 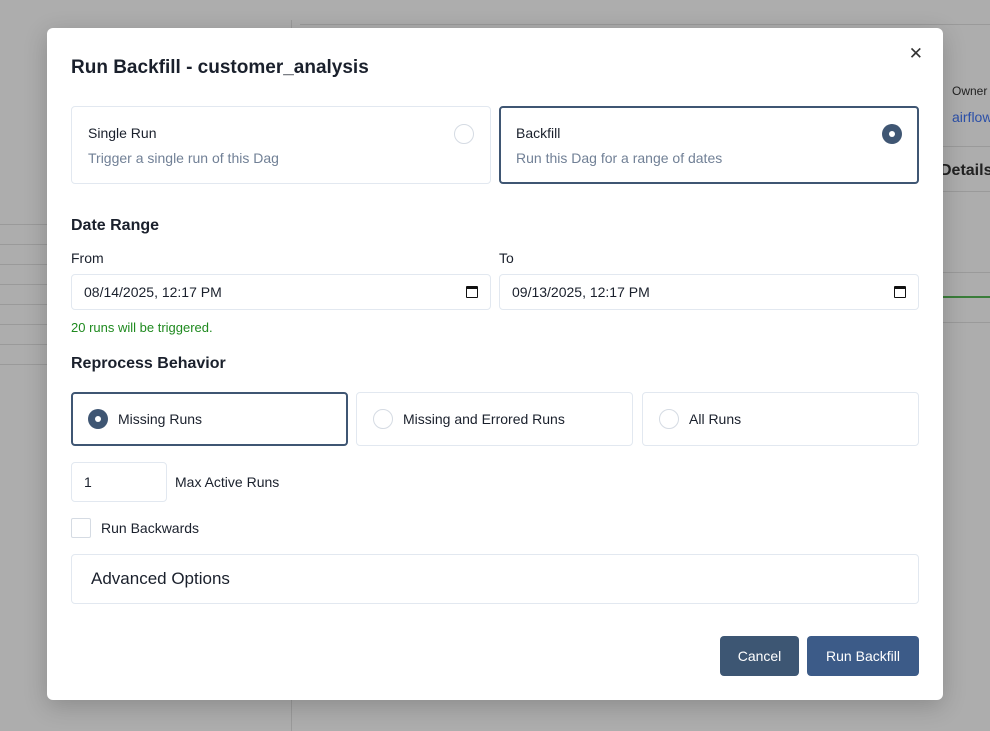 I want to click on details-heading: Details, so click(x=965, y=170).